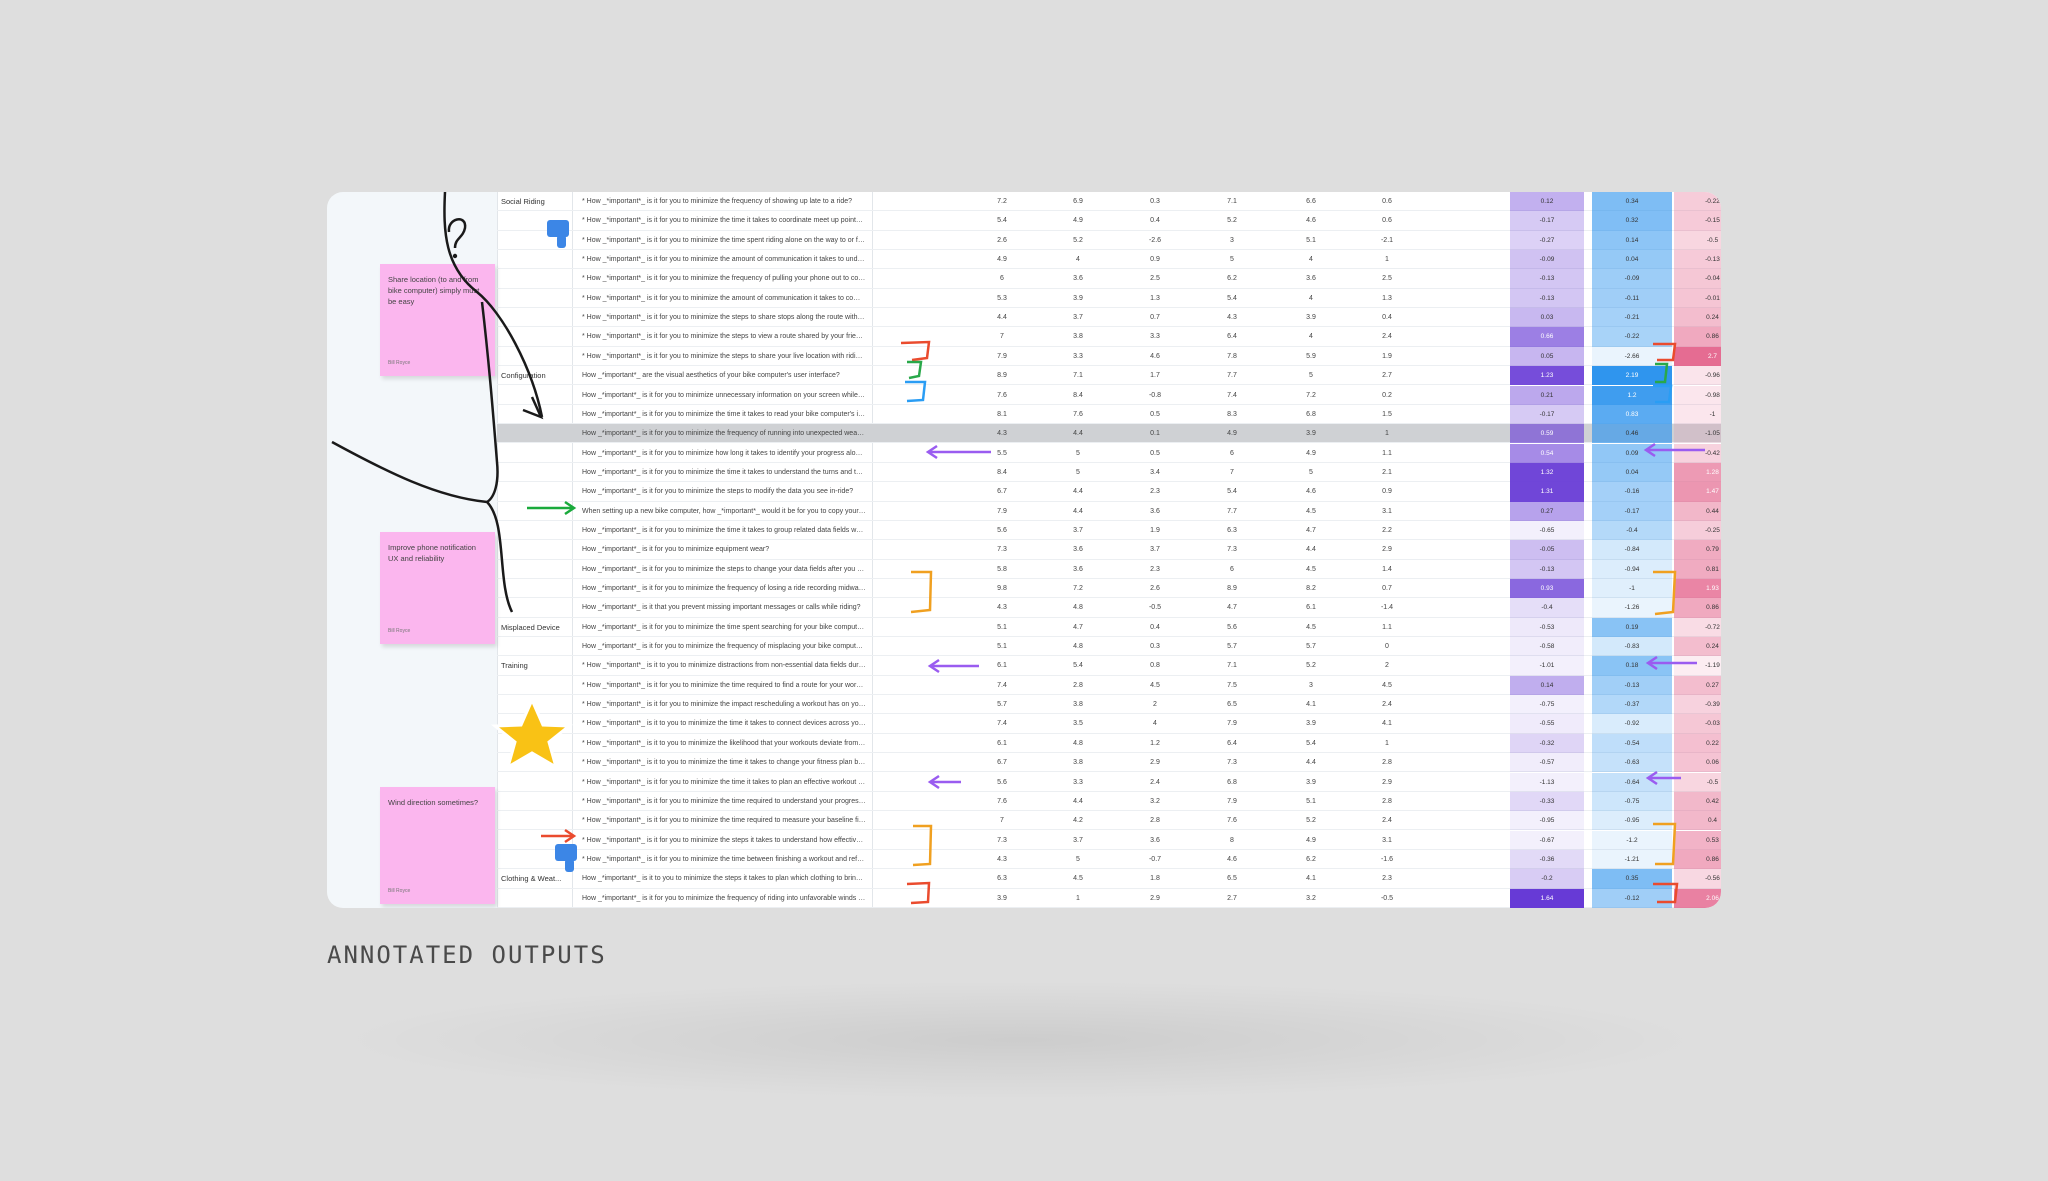 This screenshot has height=1181, width=2048. Describe the element at coordinates (1632, 472) in the screenshot. I see `satisfaction-heat-cell: 0.04` at that location.